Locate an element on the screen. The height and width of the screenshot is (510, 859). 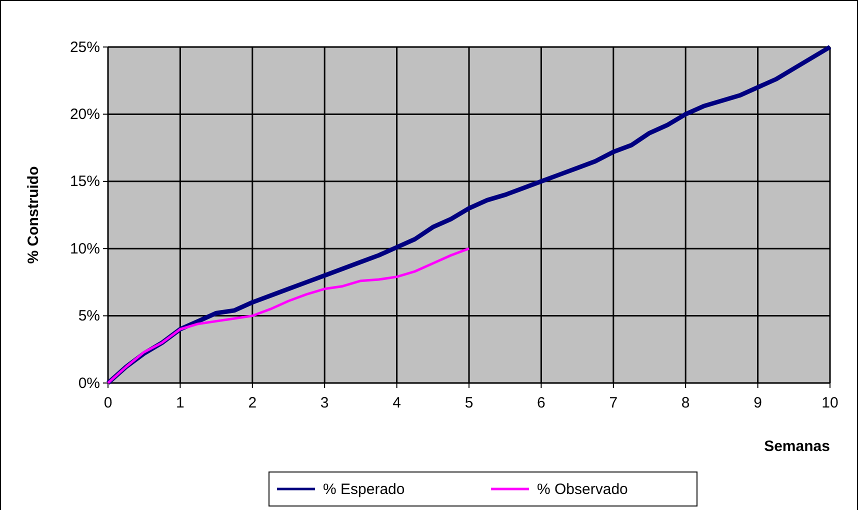
y-axis-title: % Construido is located at coordinates (33, 215).